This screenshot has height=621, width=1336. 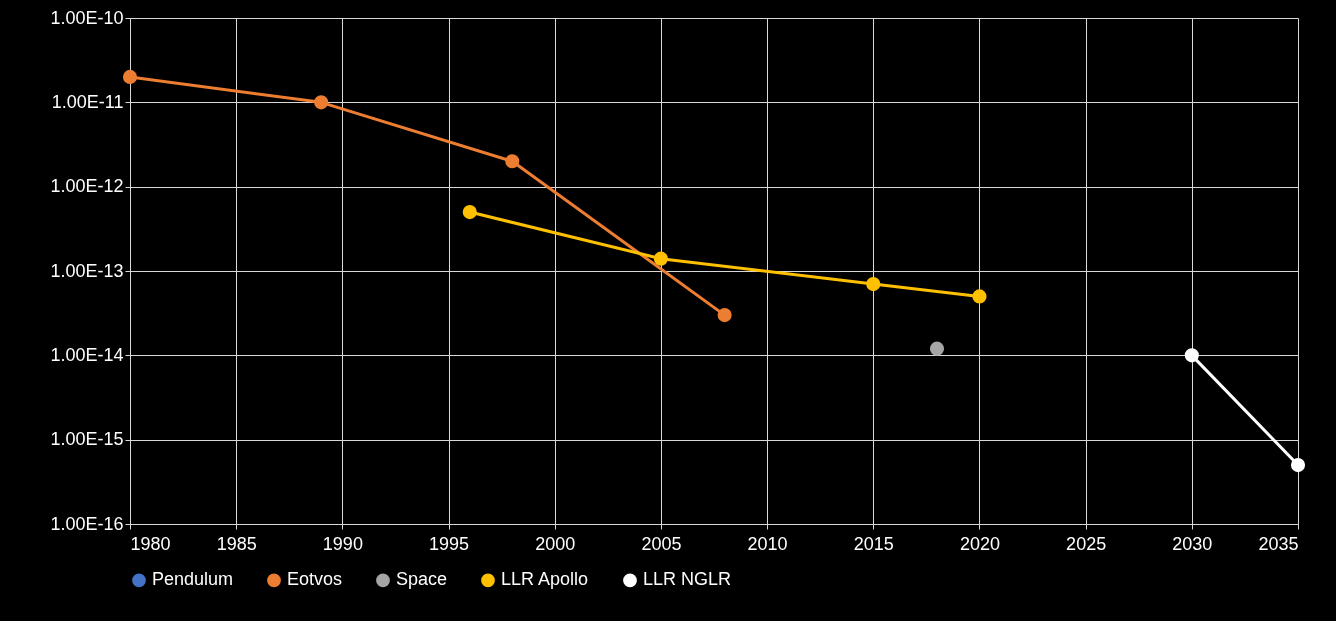 I want to click on x-tick-label: 1985, so click(x=236, y=543).